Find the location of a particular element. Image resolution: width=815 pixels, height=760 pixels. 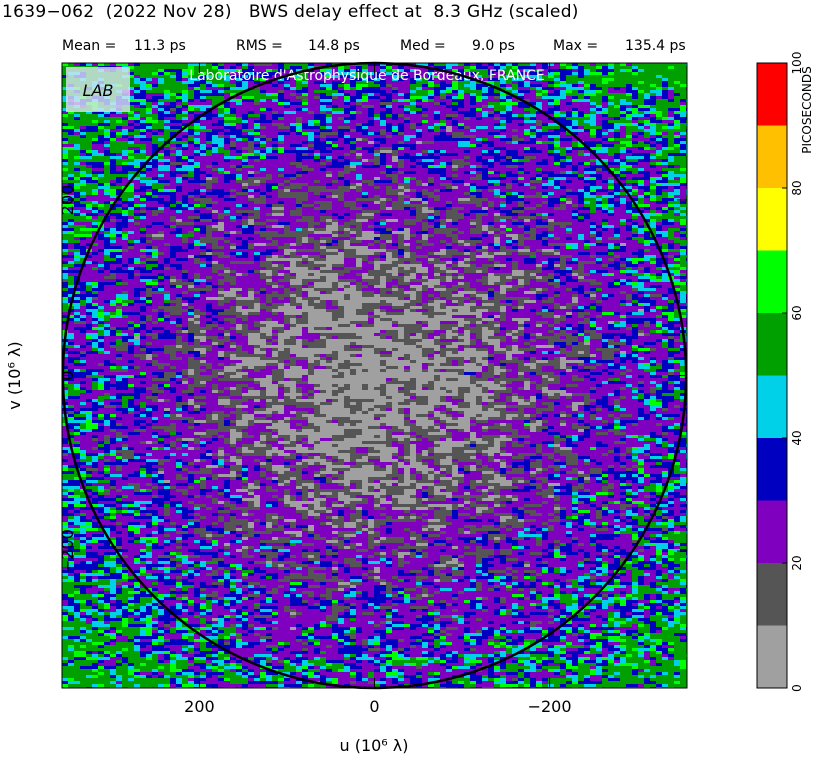

stat-value: 135.4 ps is located at coordinates (655, 46).